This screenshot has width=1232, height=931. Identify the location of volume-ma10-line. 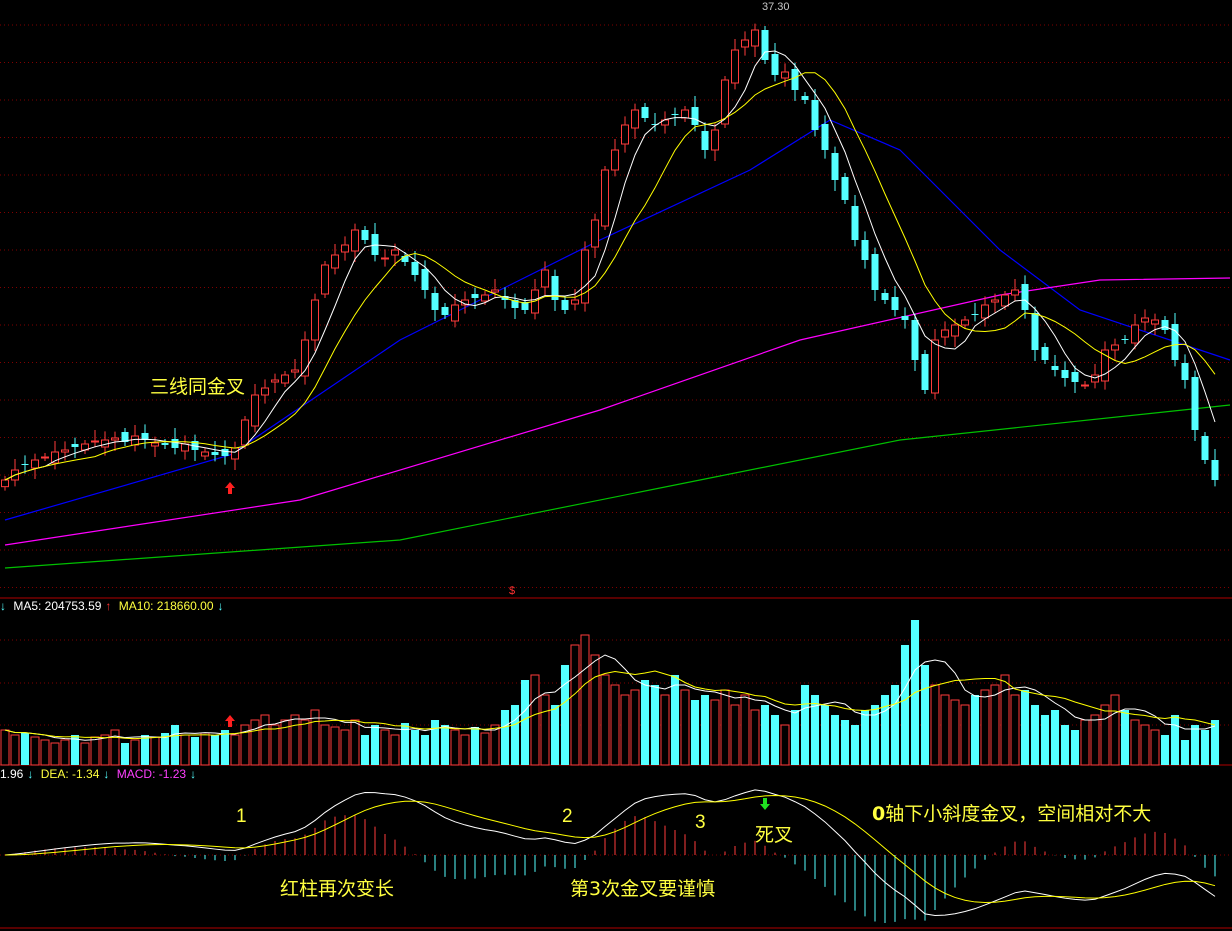
(610, 705).